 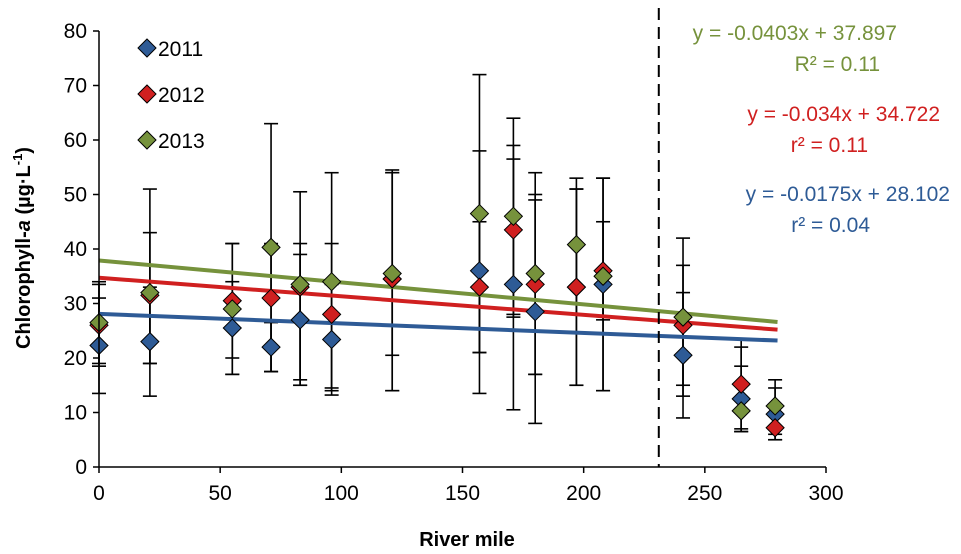 I want to click on trend-equation-2011: y = -0.0175x + 28.102, so click(x=848, y=194).